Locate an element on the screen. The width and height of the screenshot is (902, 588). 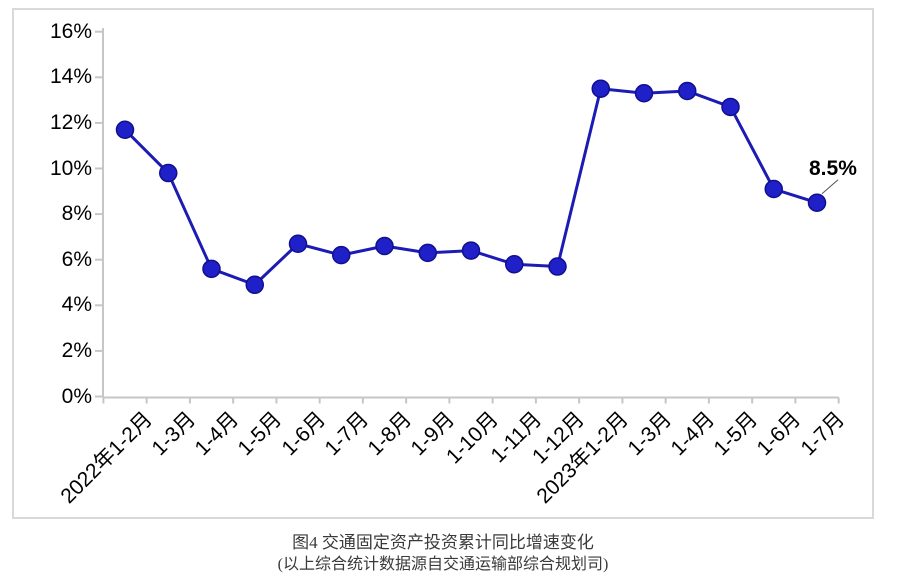
y-axis-tick-label: 0% is located at coordinates (76, 396).